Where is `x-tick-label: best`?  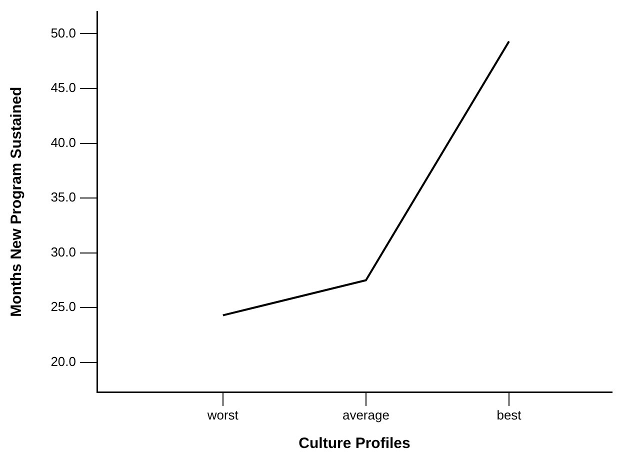 x-tick-label: best is located at coordinates (509, 414).